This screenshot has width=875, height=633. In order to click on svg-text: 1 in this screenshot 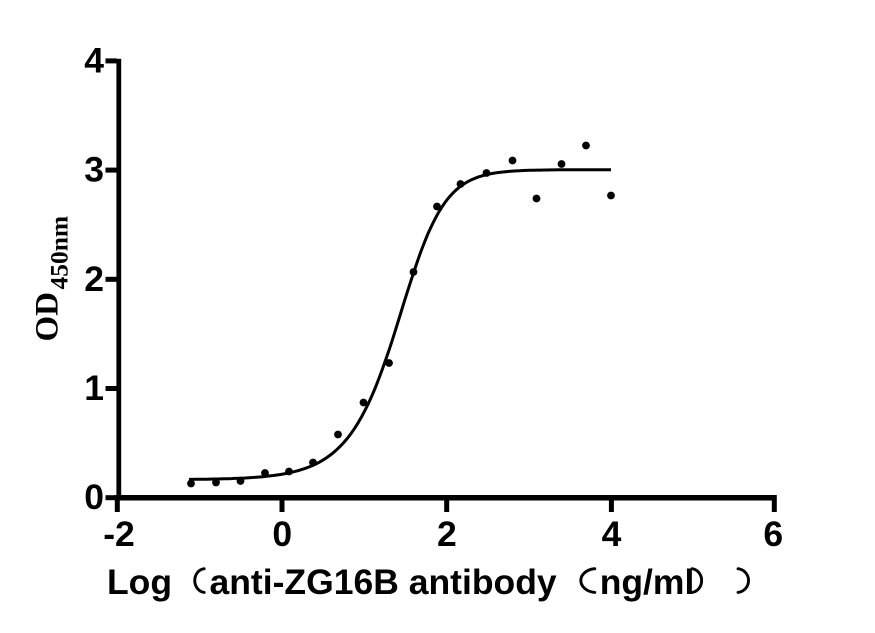, I will do `click(94, 388)`.